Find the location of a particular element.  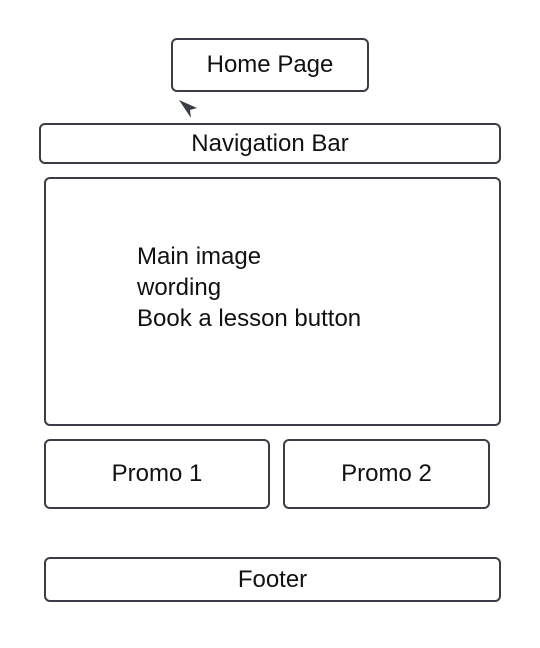

home-page-label: Home Page is located at coordinates (270, 64).